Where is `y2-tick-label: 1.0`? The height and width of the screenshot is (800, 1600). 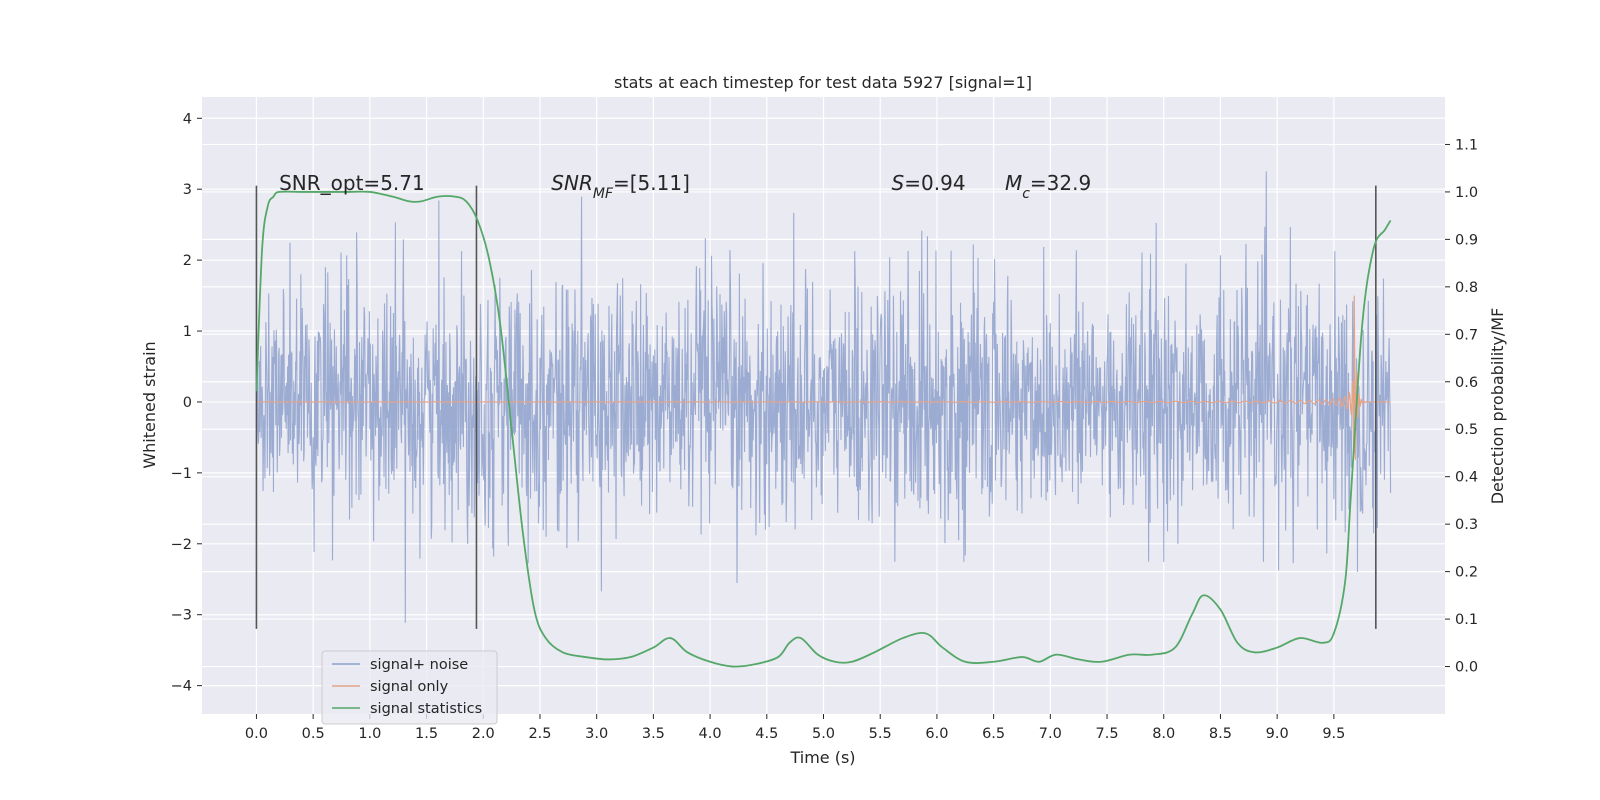 y2-tick-label: 1.0 is located at coordinates (1466, 193).